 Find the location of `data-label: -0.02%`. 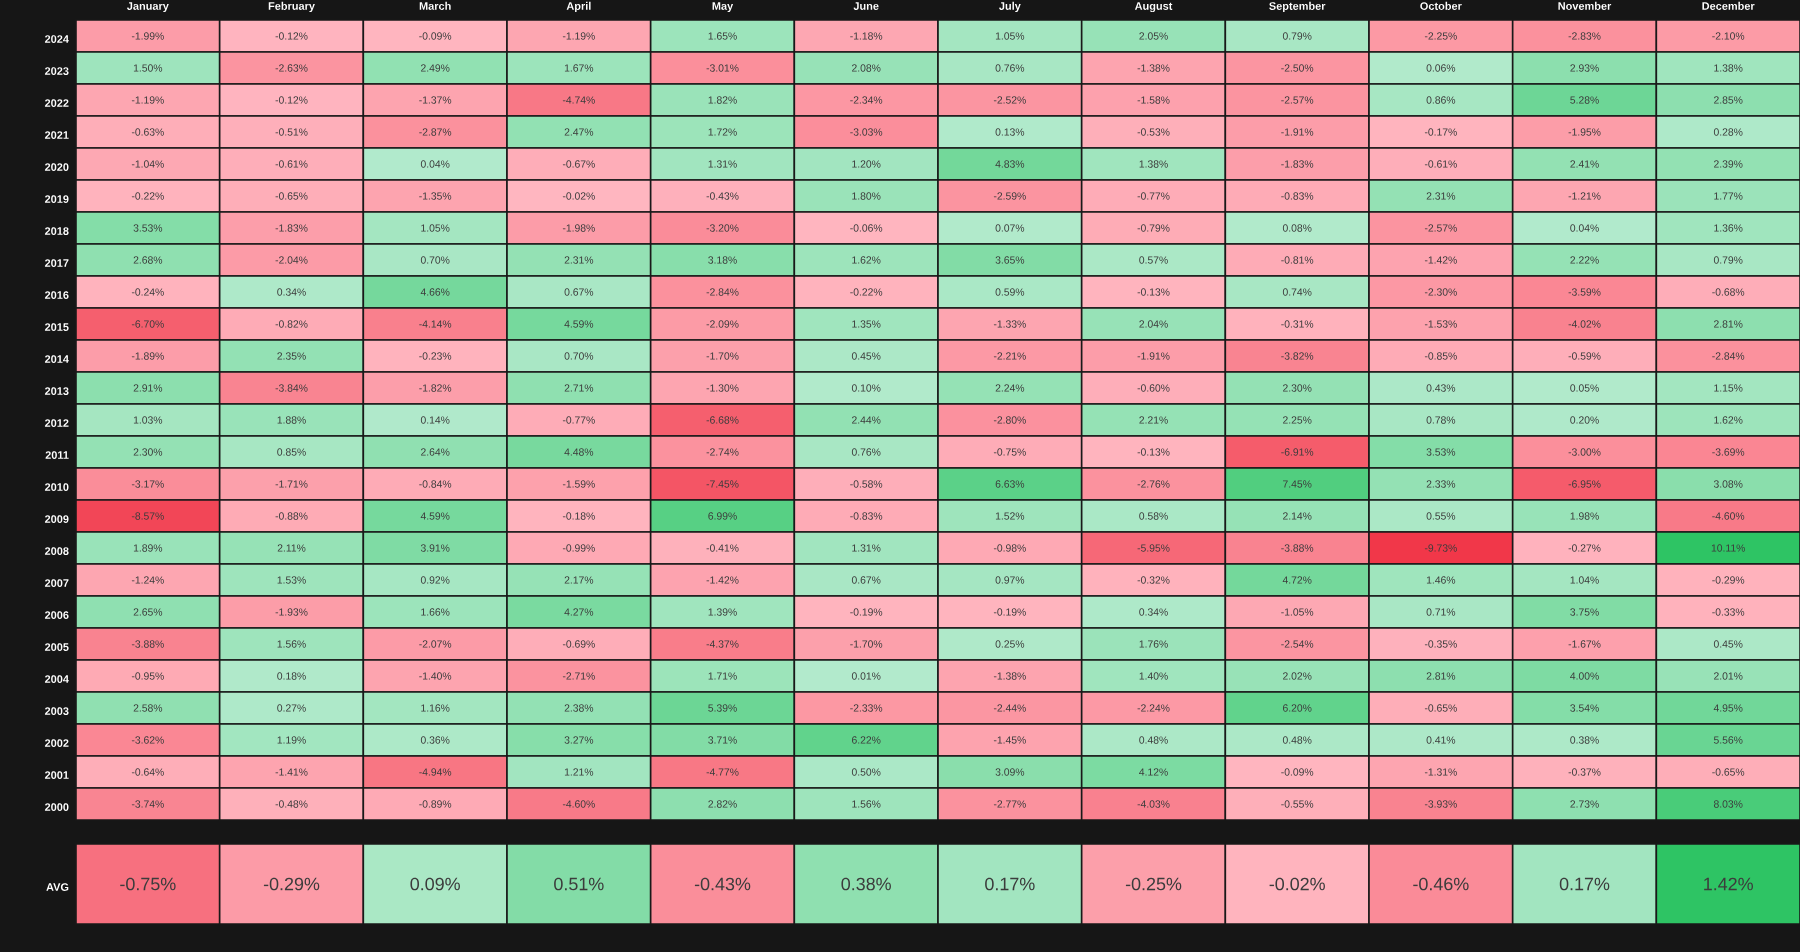

data-label: -0.02% is located at coordinates (1297, 884).